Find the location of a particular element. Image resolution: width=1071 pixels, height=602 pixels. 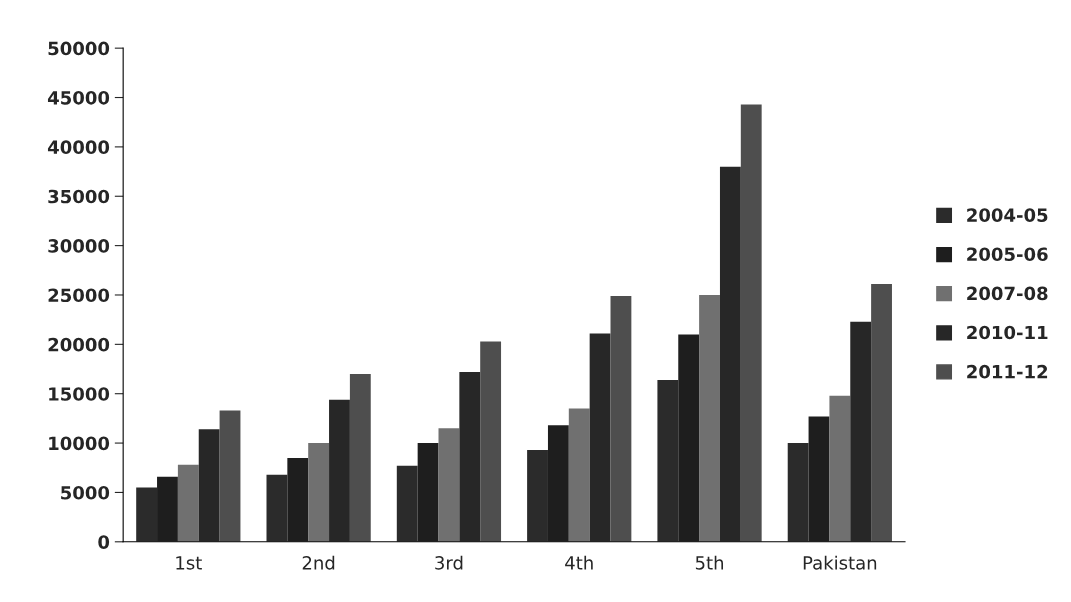

x-tick-label: 1st is located at coordinates (189, 563).